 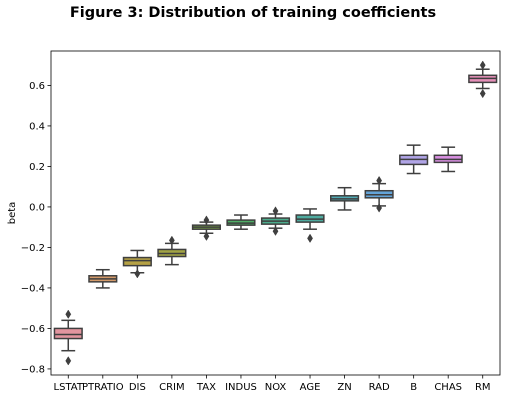 I want to click on y-tick-label: 0.2, so click(x=37, y=167).